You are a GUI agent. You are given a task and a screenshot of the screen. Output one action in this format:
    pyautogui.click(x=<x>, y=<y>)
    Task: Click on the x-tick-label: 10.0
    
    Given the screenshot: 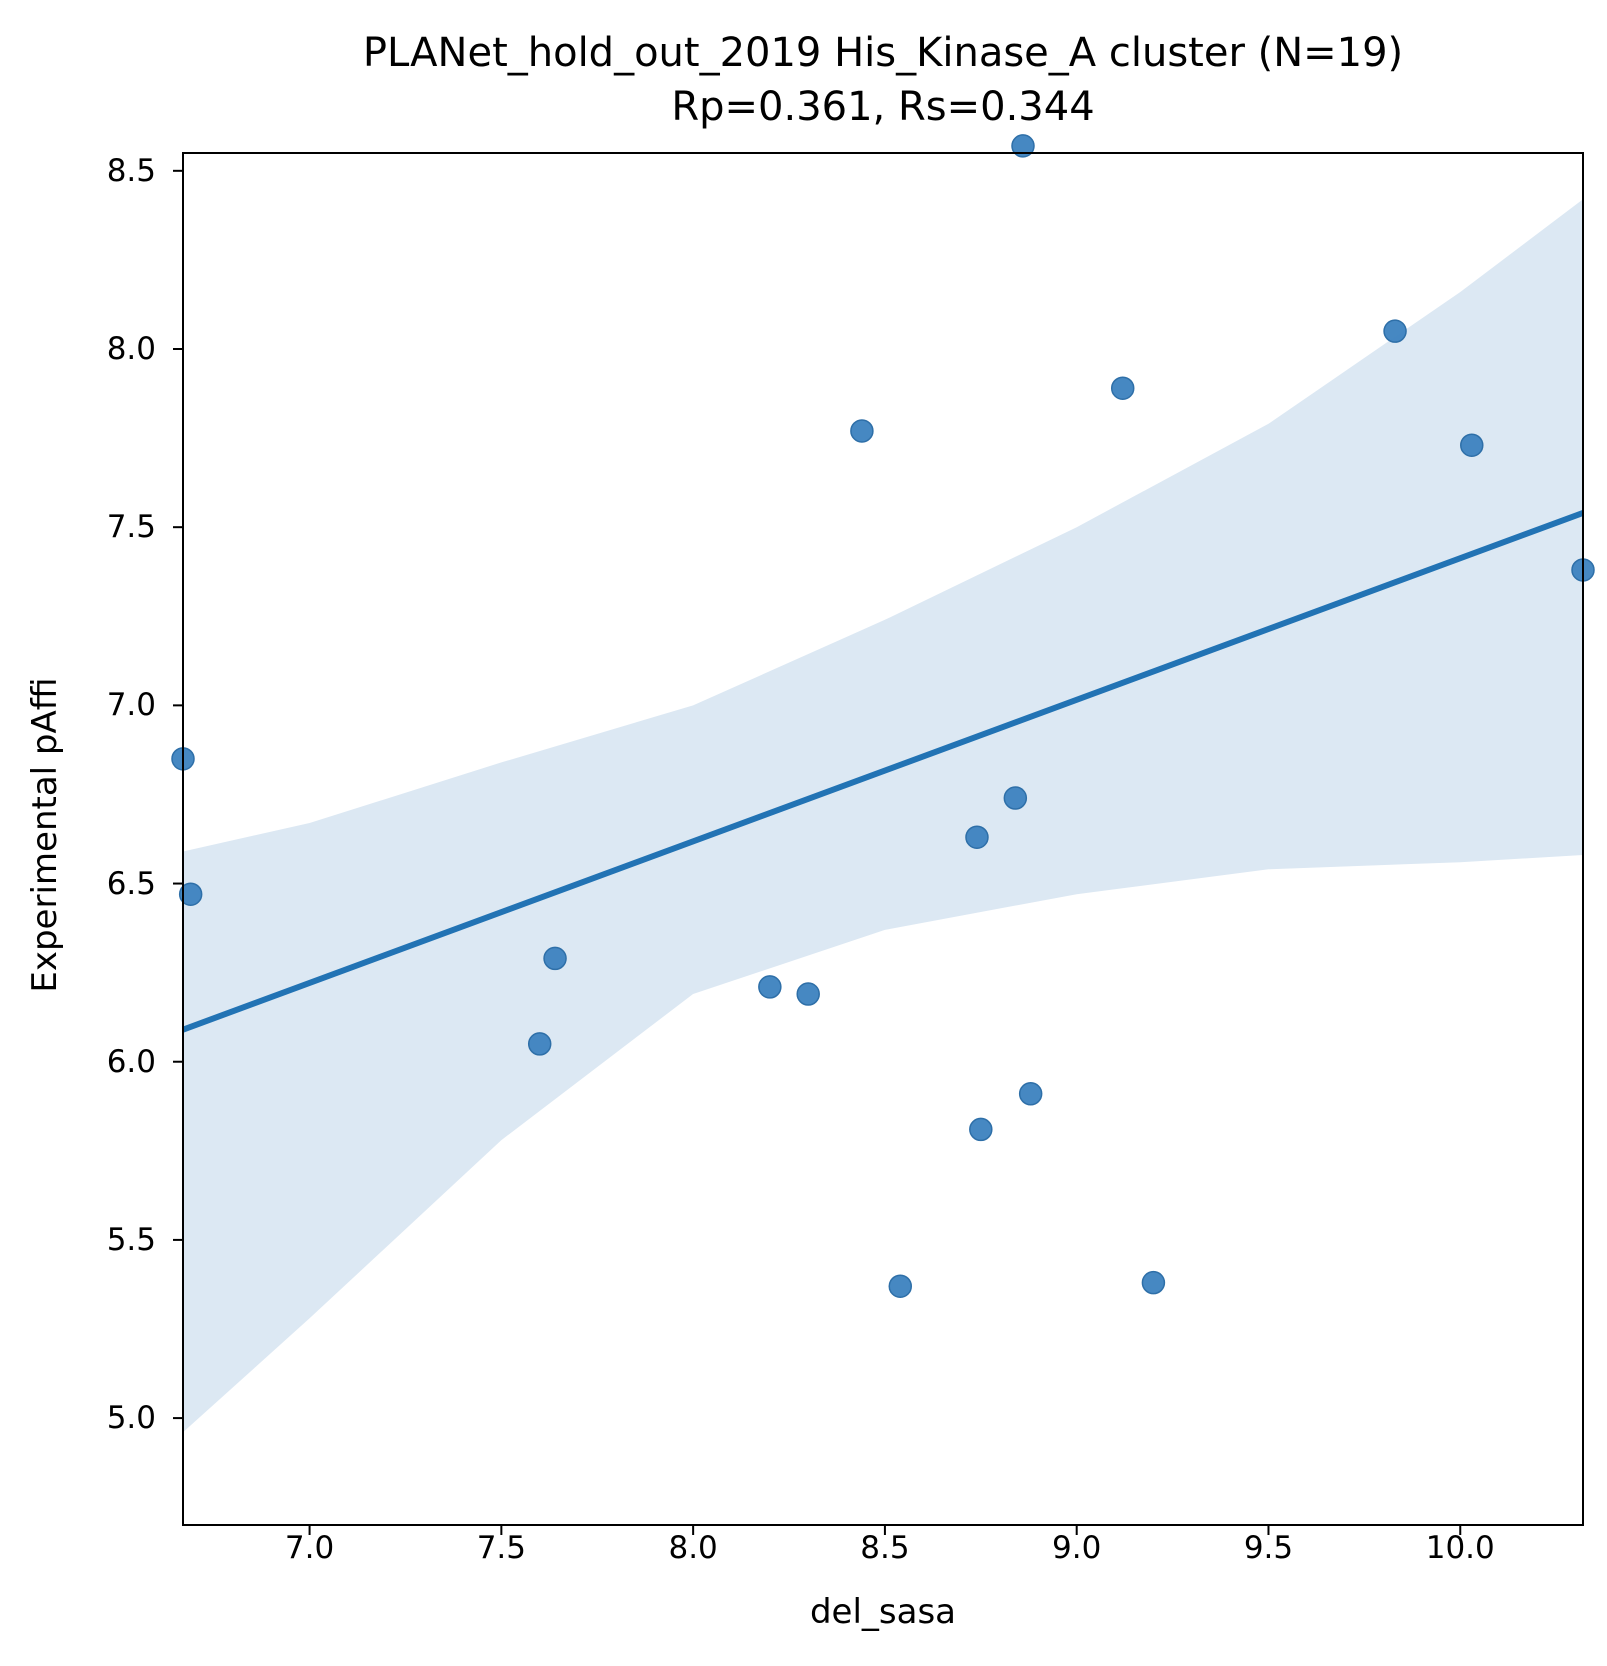 What is the action you would take?
    pyautogui.click(x=1460, y=1548)
    